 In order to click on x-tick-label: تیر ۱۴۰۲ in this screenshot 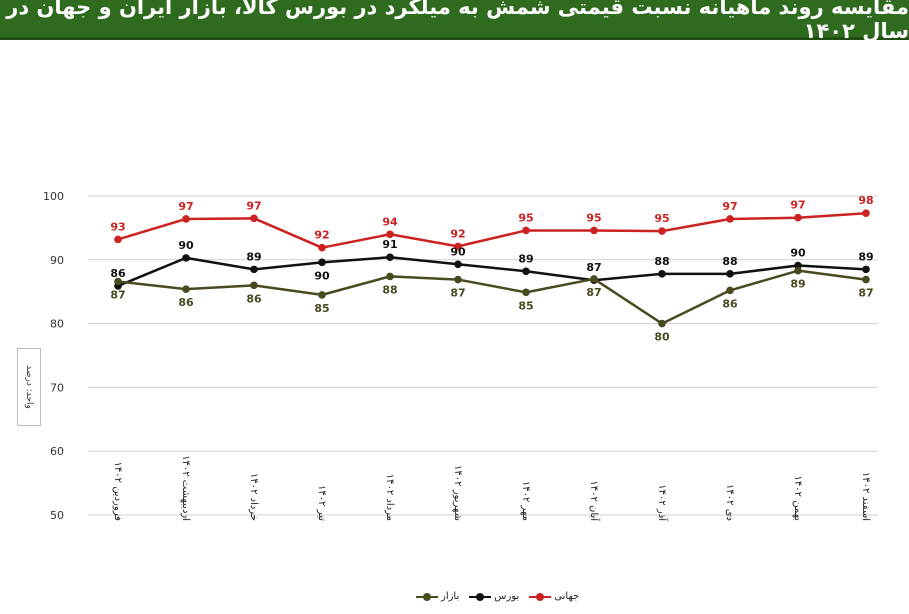, I will do `click(321, 503)`.